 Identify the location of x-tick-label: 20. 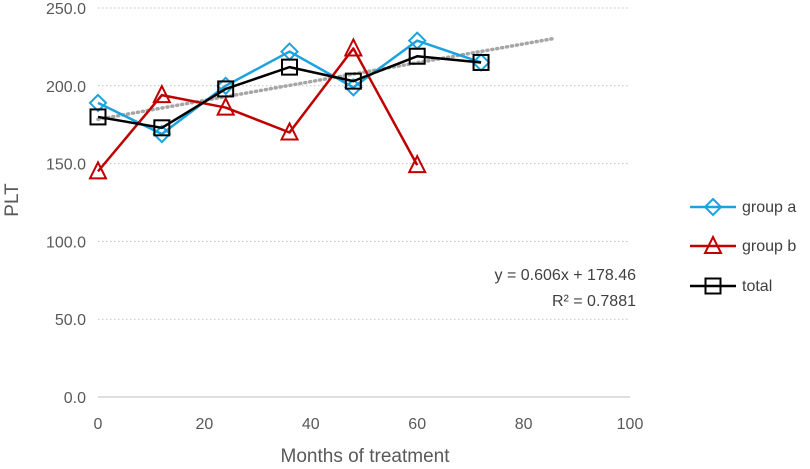
(205, 424).